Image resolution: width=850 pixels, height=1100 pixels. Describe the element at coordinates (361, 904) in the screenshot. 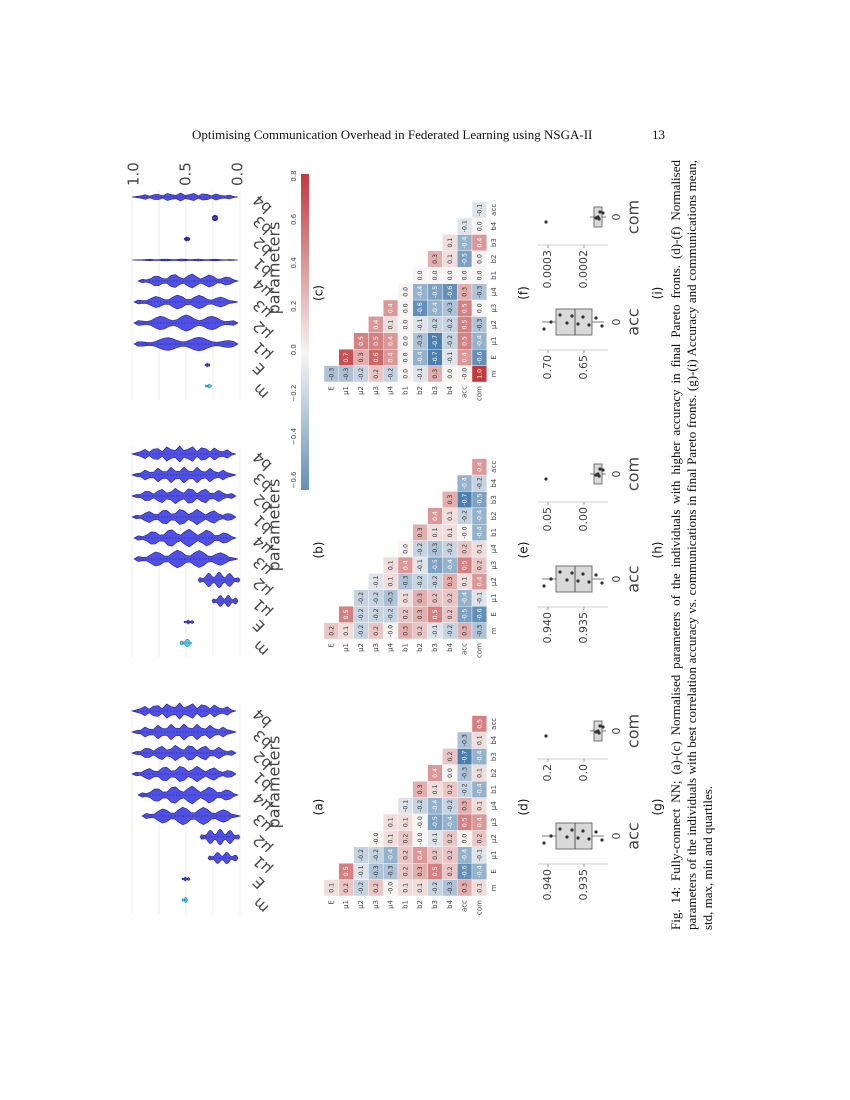

I see `row-label: μ2` at that location.